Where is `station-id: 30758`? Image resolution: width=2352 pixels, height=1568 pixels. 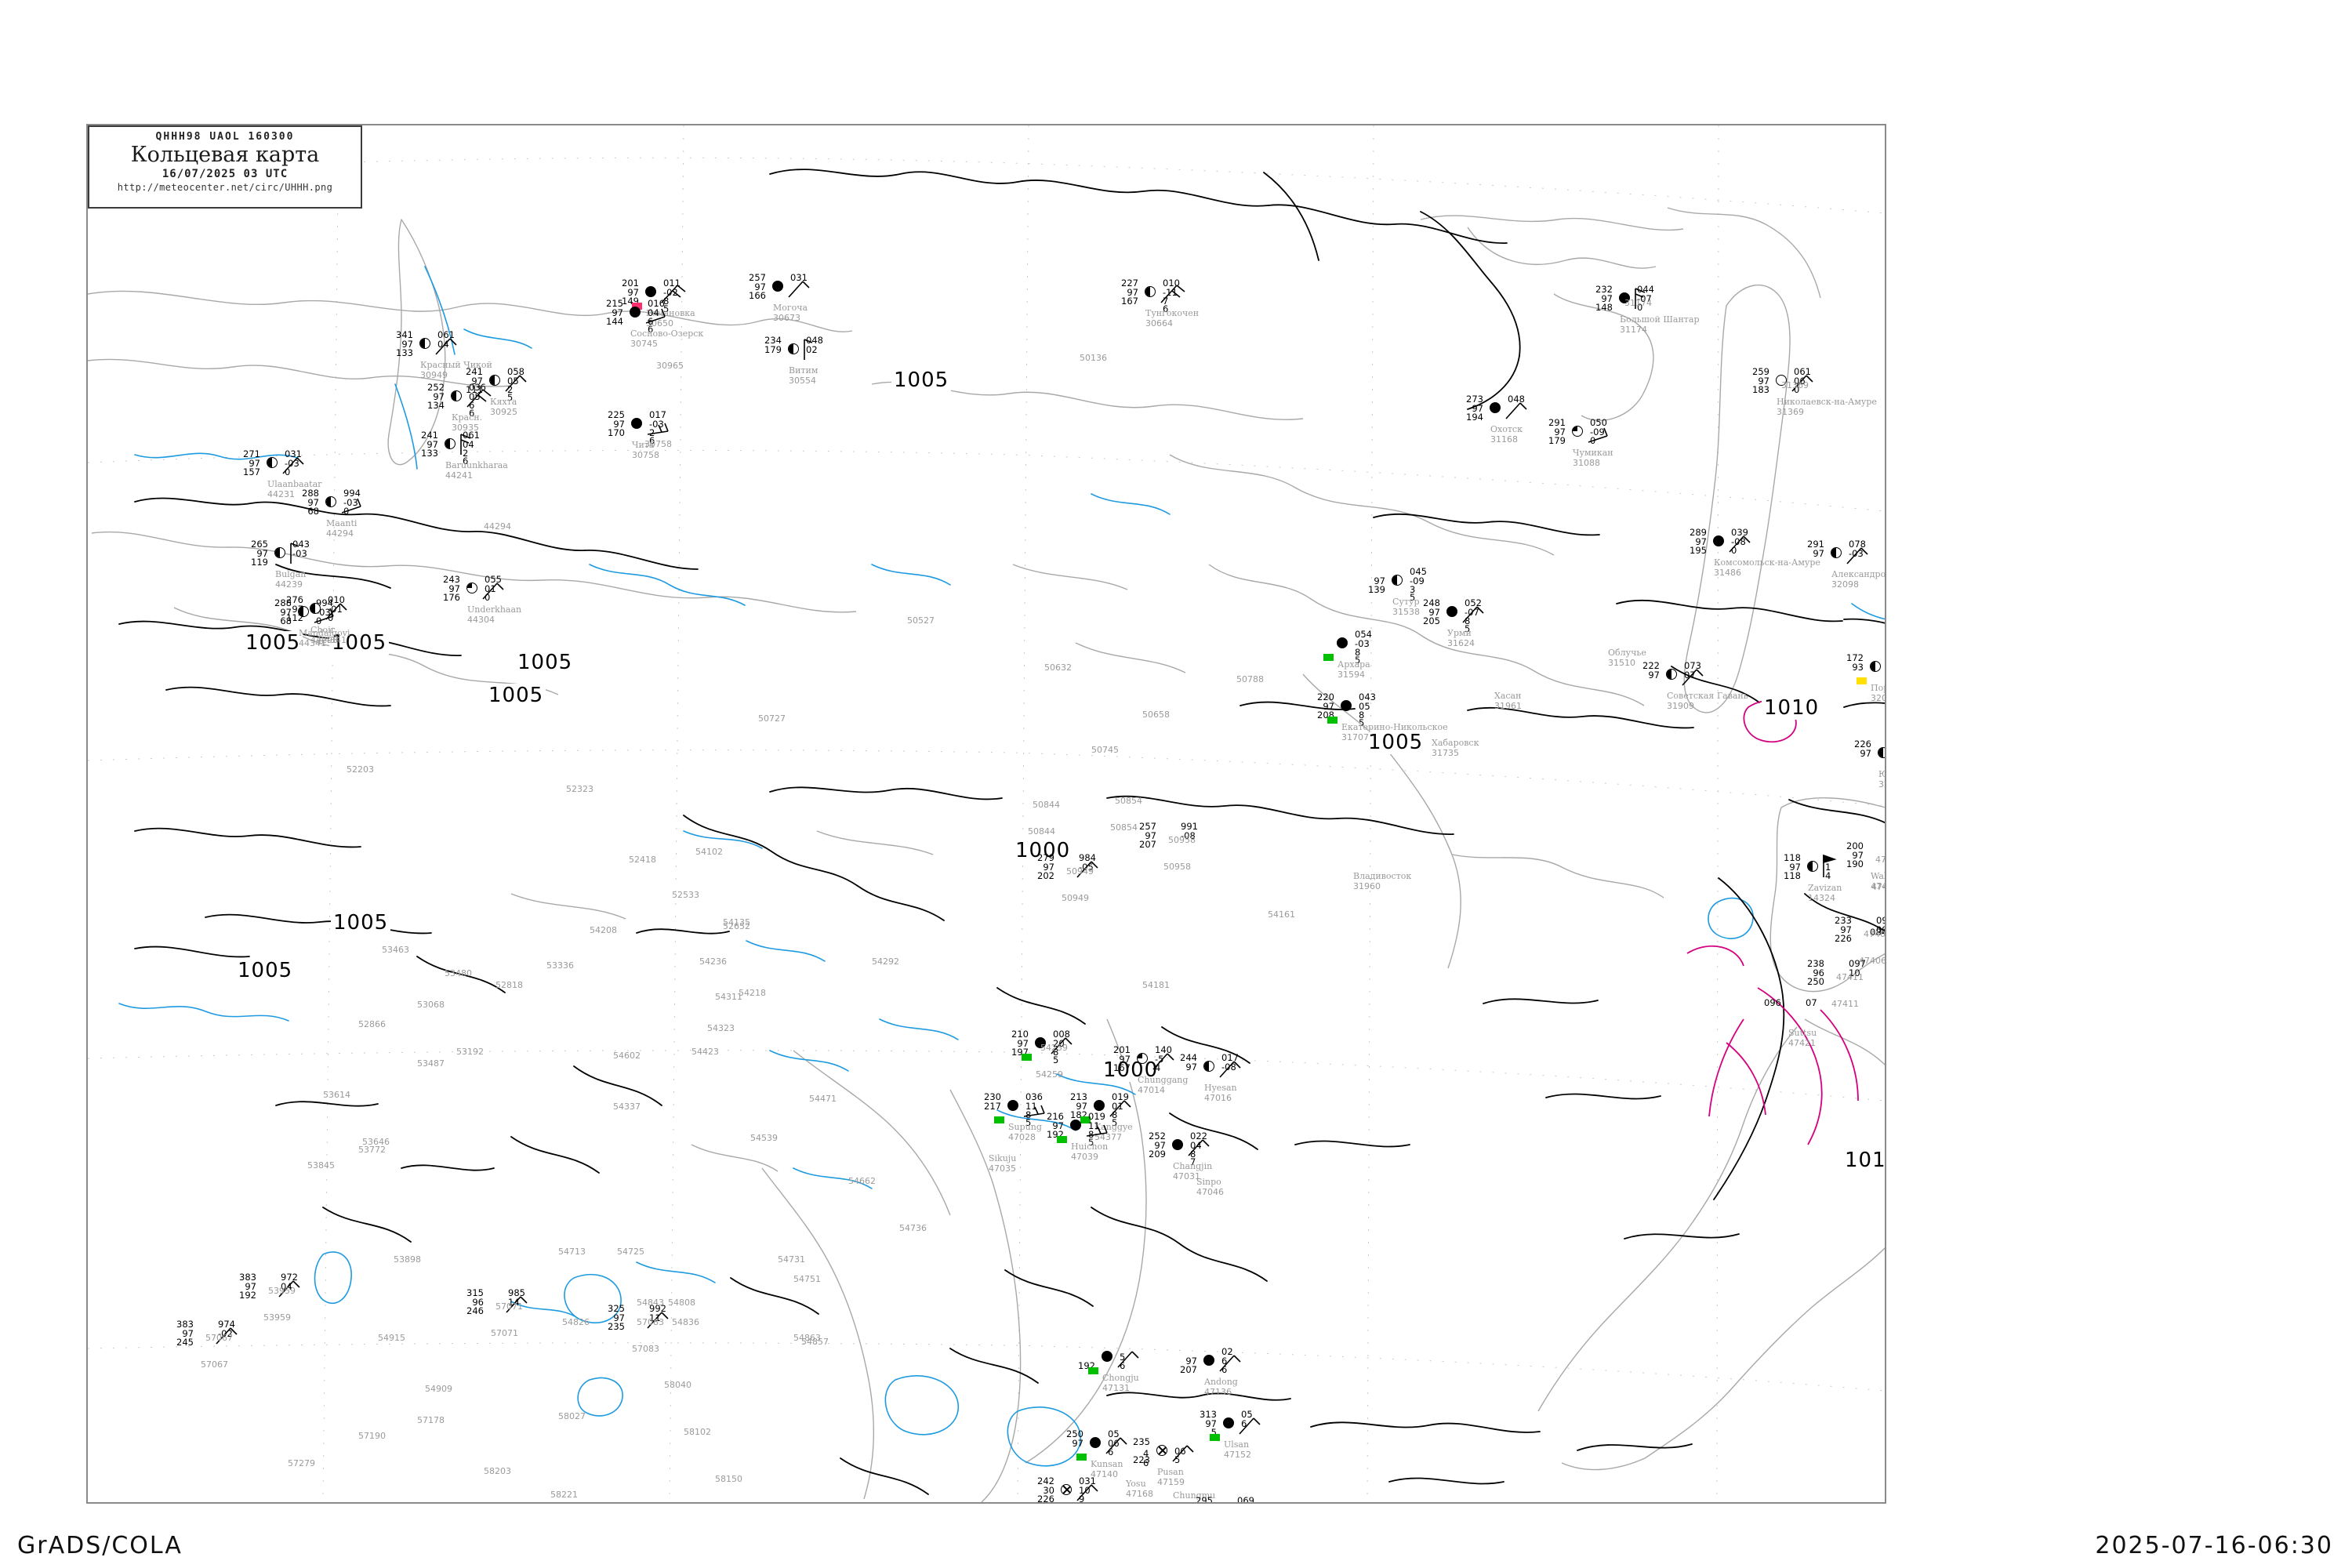 station-id: 30758 is located at coordinates (645, 455).